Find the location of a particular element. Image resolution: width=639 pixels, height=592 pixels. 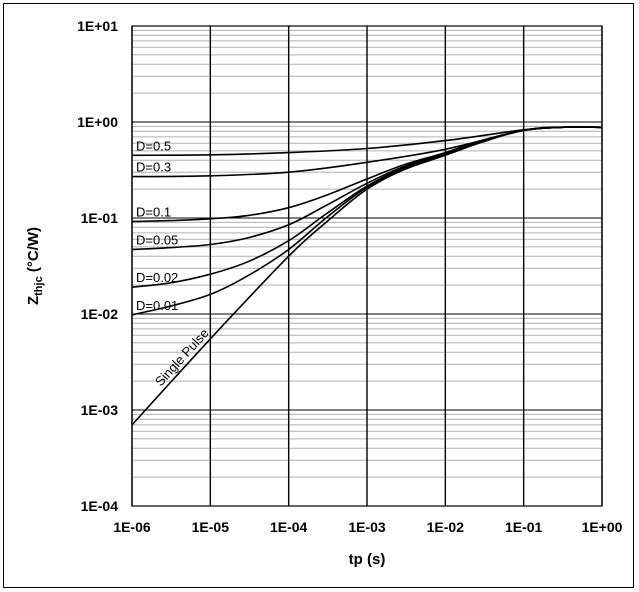

y-axis-title-unit: (°C/W) is located at coordinates (33, 251).